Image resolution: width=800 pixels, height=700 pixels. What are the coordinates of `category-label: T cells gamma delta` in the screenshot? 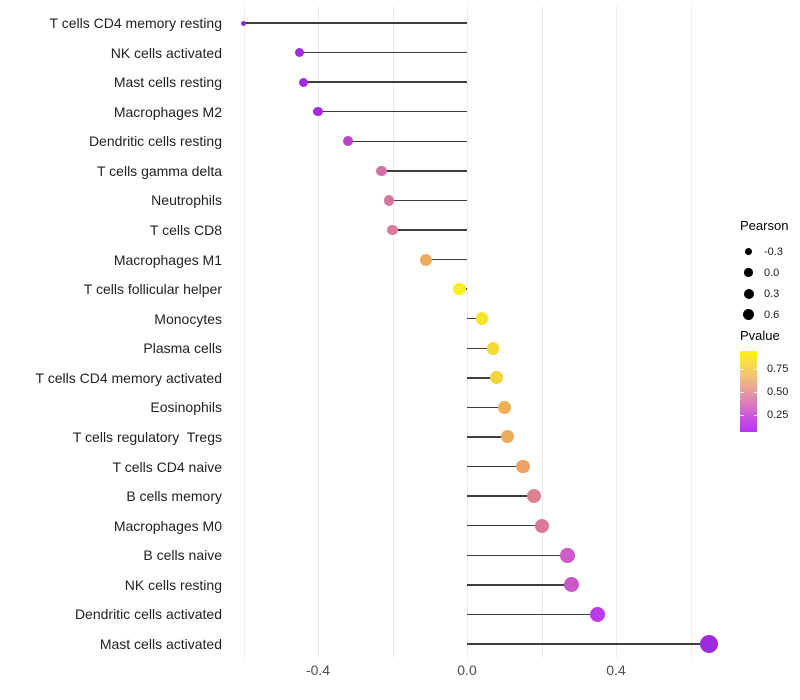 It's located at (159, 170).